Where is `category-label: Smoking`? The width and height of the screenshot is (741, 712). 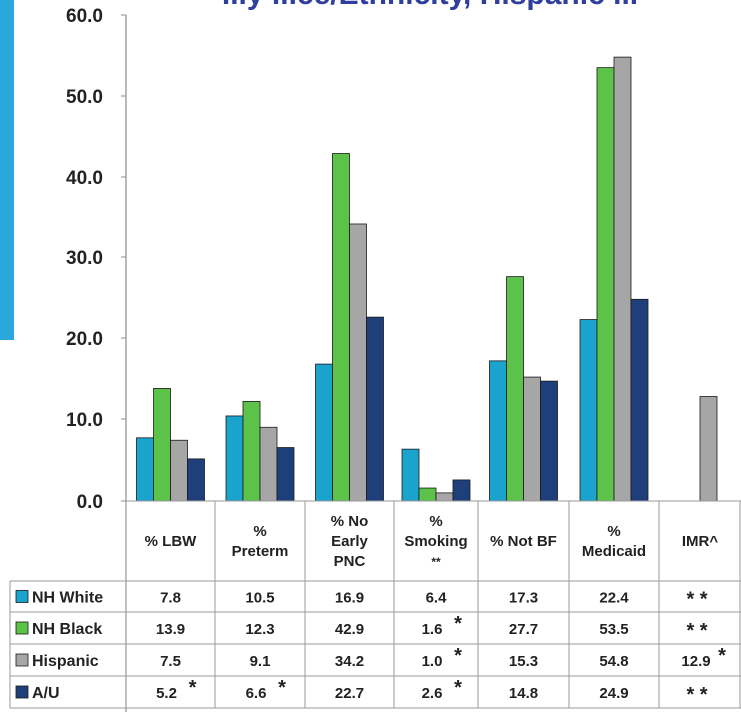
category-label: Smoking is located at coordinates (435, 541).